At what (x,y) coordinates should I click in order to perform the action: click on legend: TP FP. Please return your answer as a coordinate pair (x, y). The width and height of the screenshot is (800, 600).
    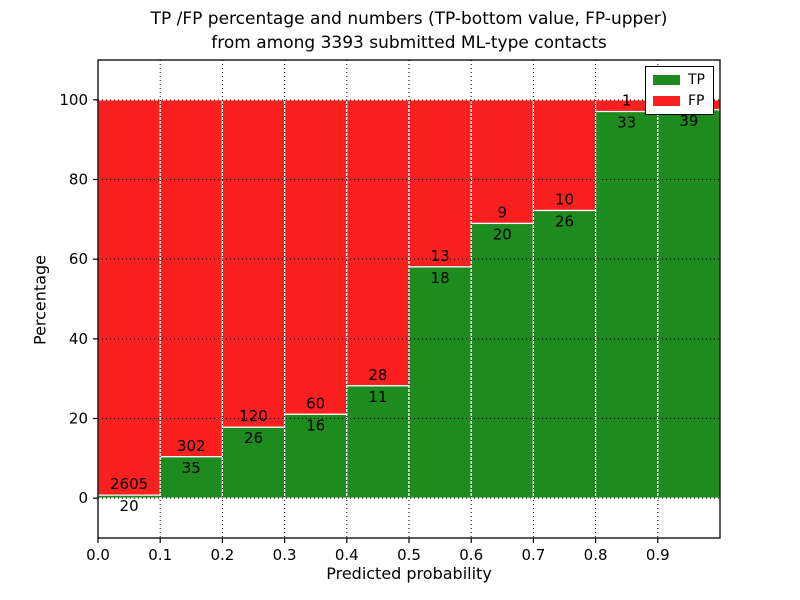
    Looking at the image, I should click on (679, 90).